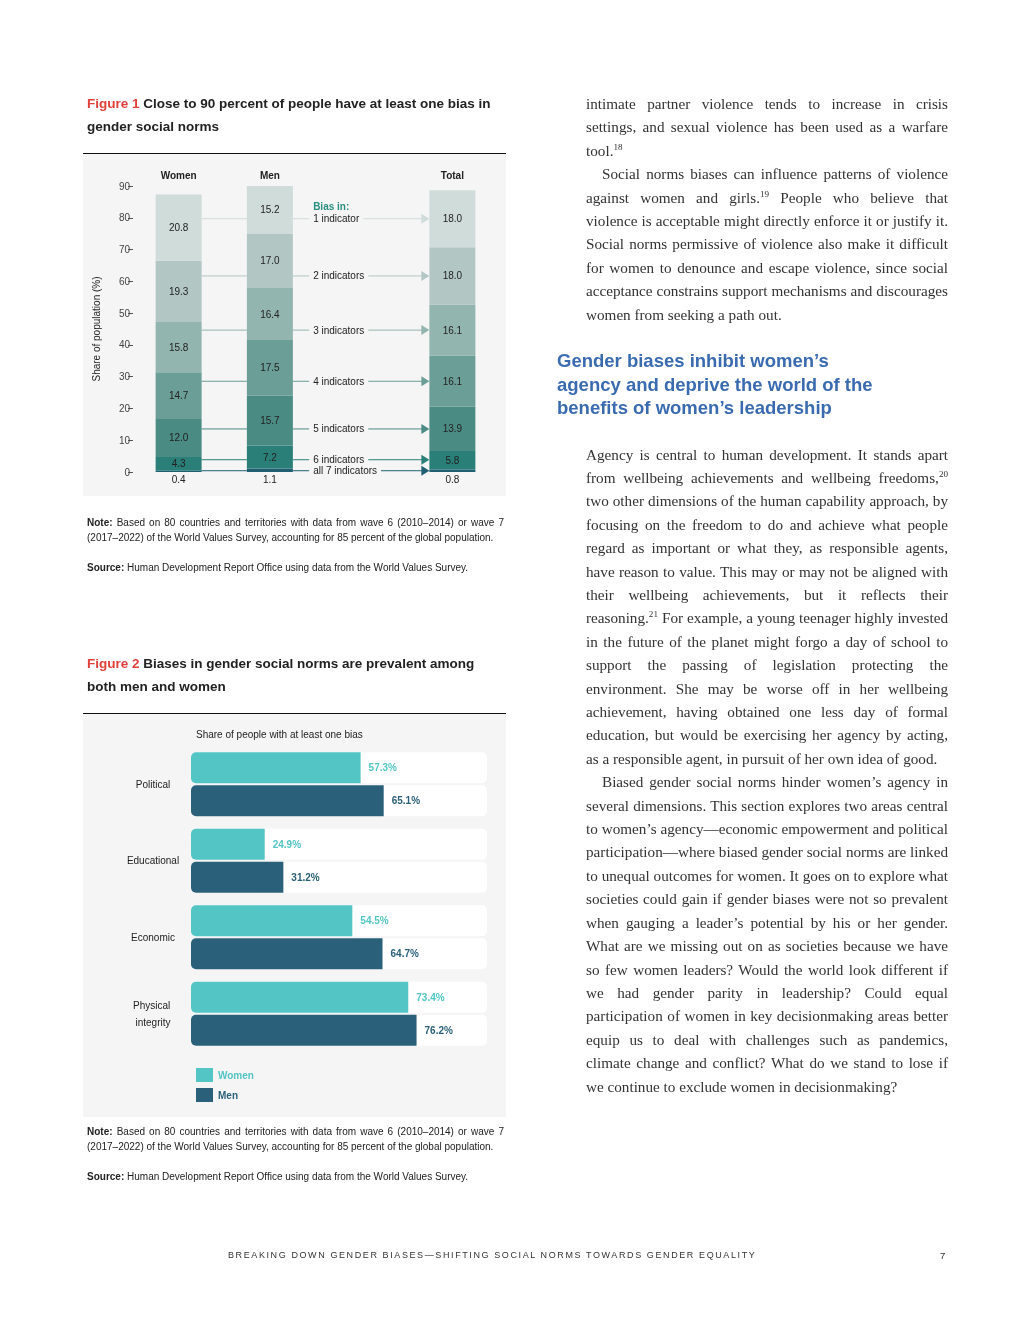  I want to click on data-label: 0.8, so click(452, 479).